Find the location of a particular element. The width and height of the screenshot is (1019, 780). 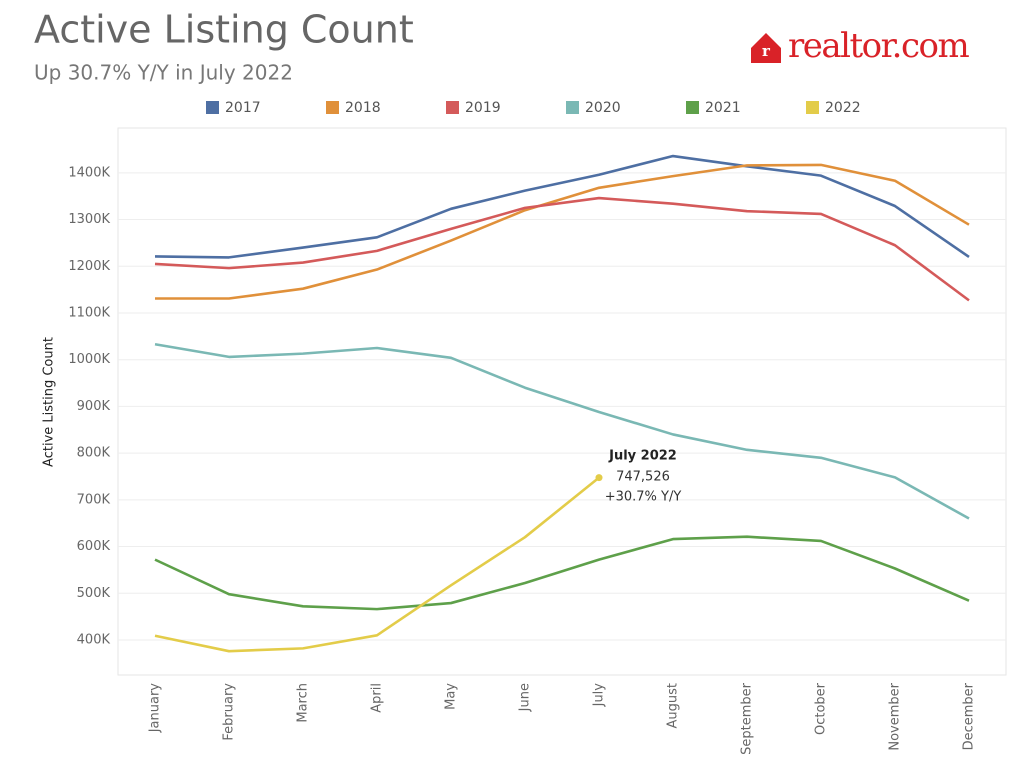

legend-label: 2021 is located at coordinates (723, 108).